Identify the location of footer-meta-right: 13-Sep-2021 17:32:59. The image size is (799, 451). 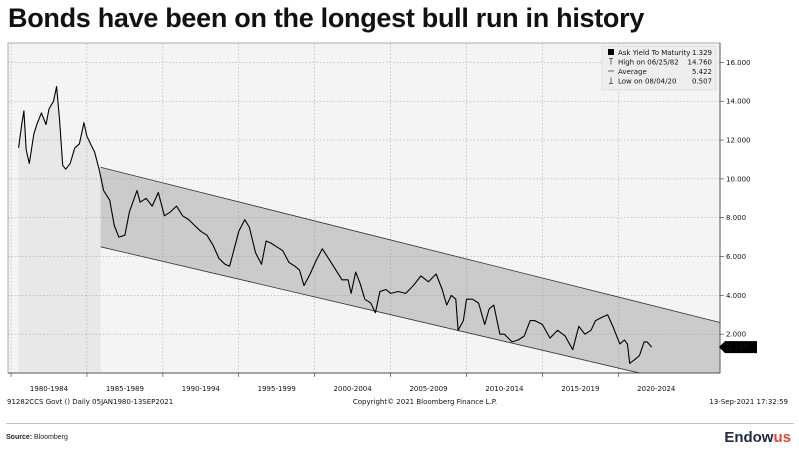
(748, 402).